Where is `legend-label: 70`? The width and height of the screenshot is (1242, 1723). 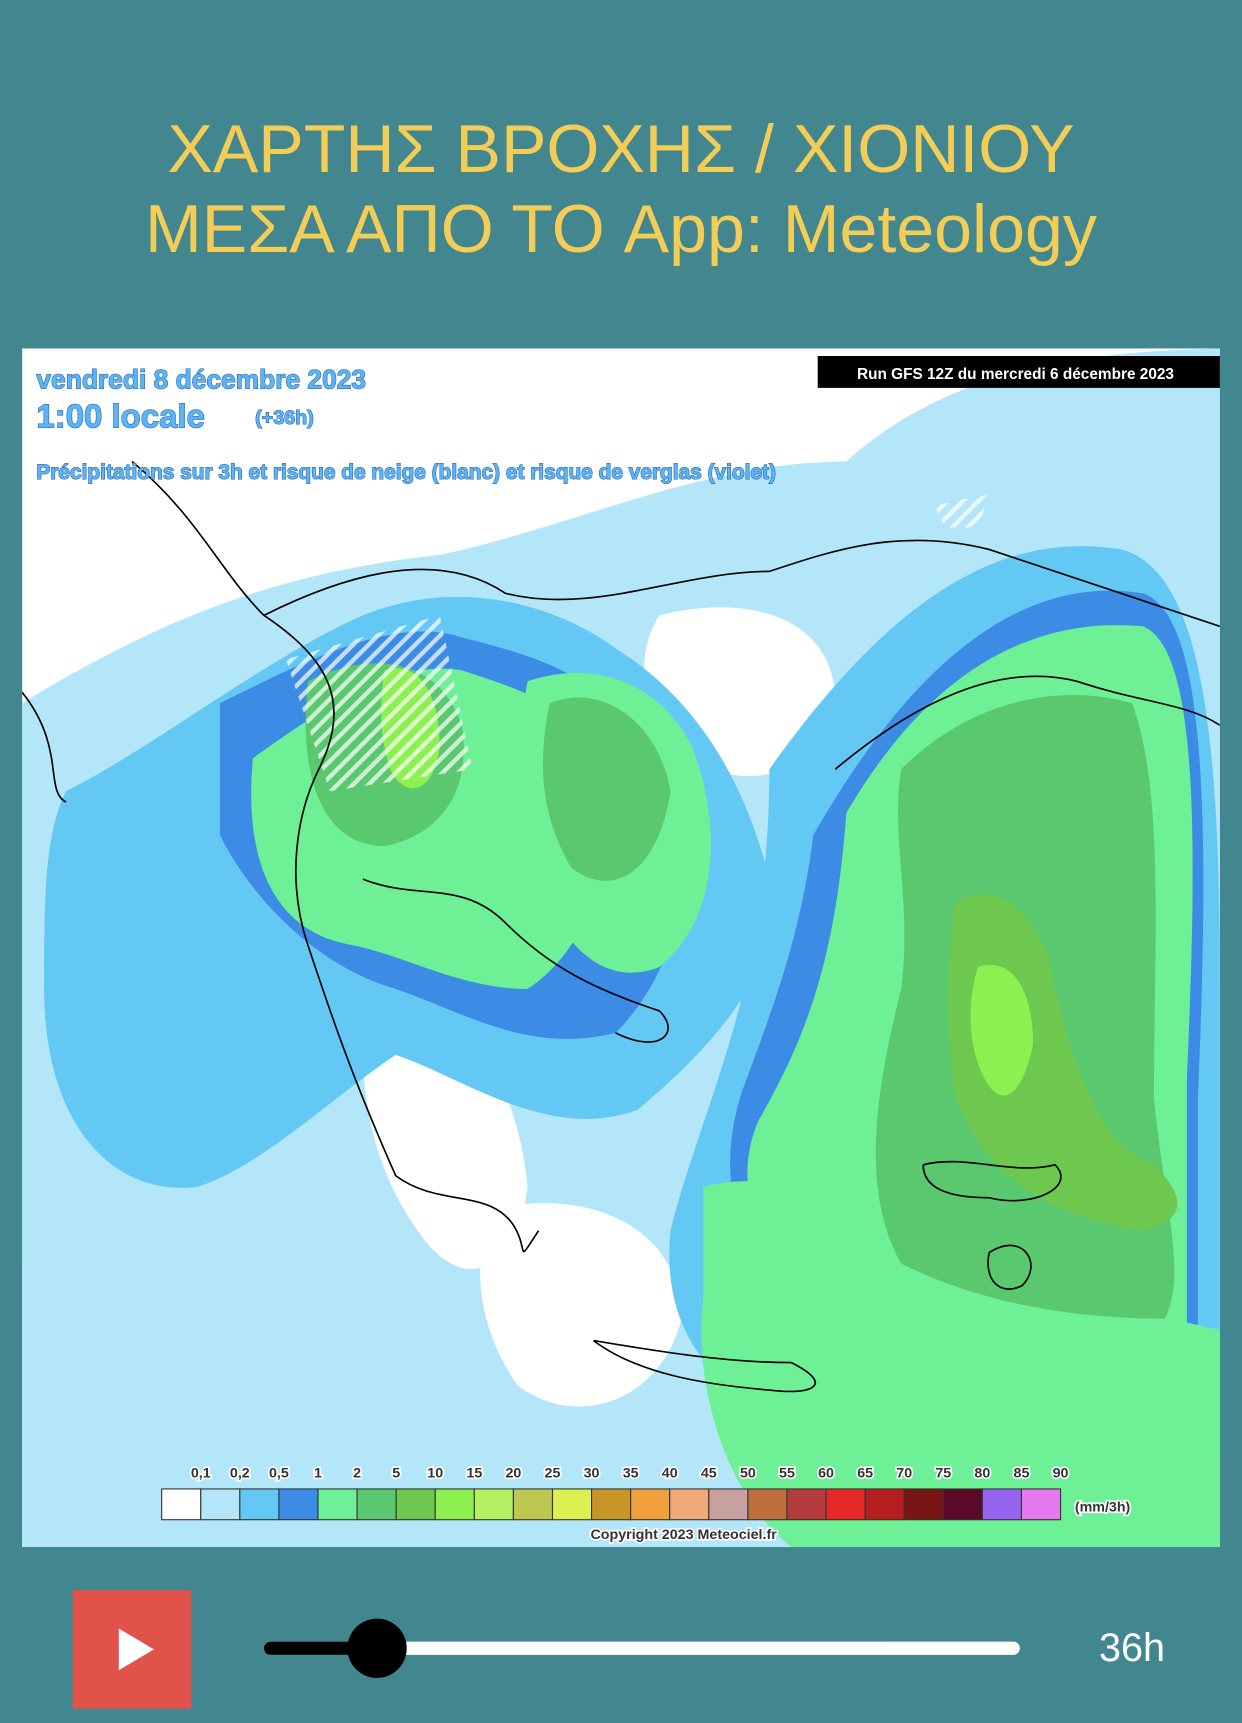 legend-label: 70 is located at coordinates (904, 1473).